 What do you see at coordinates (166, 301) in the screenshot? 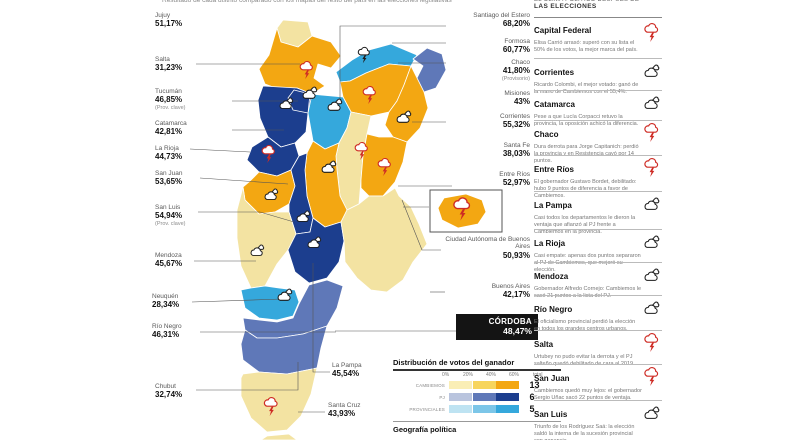
I see `map-label-neuquen: Neuquén 28,34%` at bounding box center [166, 301].